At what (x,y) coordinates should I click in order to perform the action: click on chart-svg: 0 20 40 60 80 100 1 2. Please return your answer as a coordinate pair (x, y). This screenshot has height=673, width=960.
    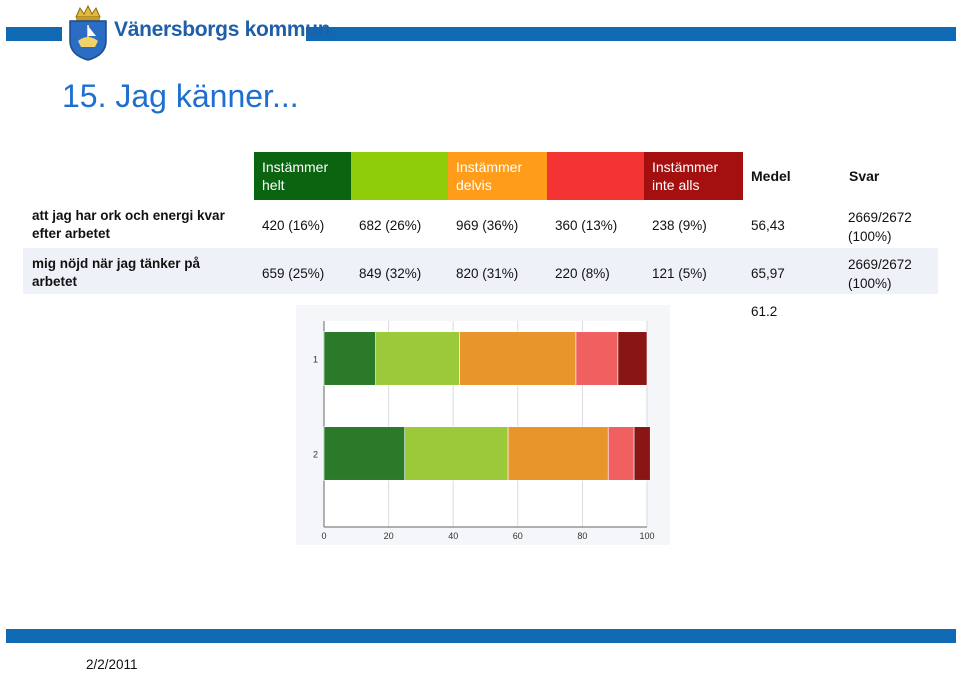
    Looking at the image, I should click on (484, 431).